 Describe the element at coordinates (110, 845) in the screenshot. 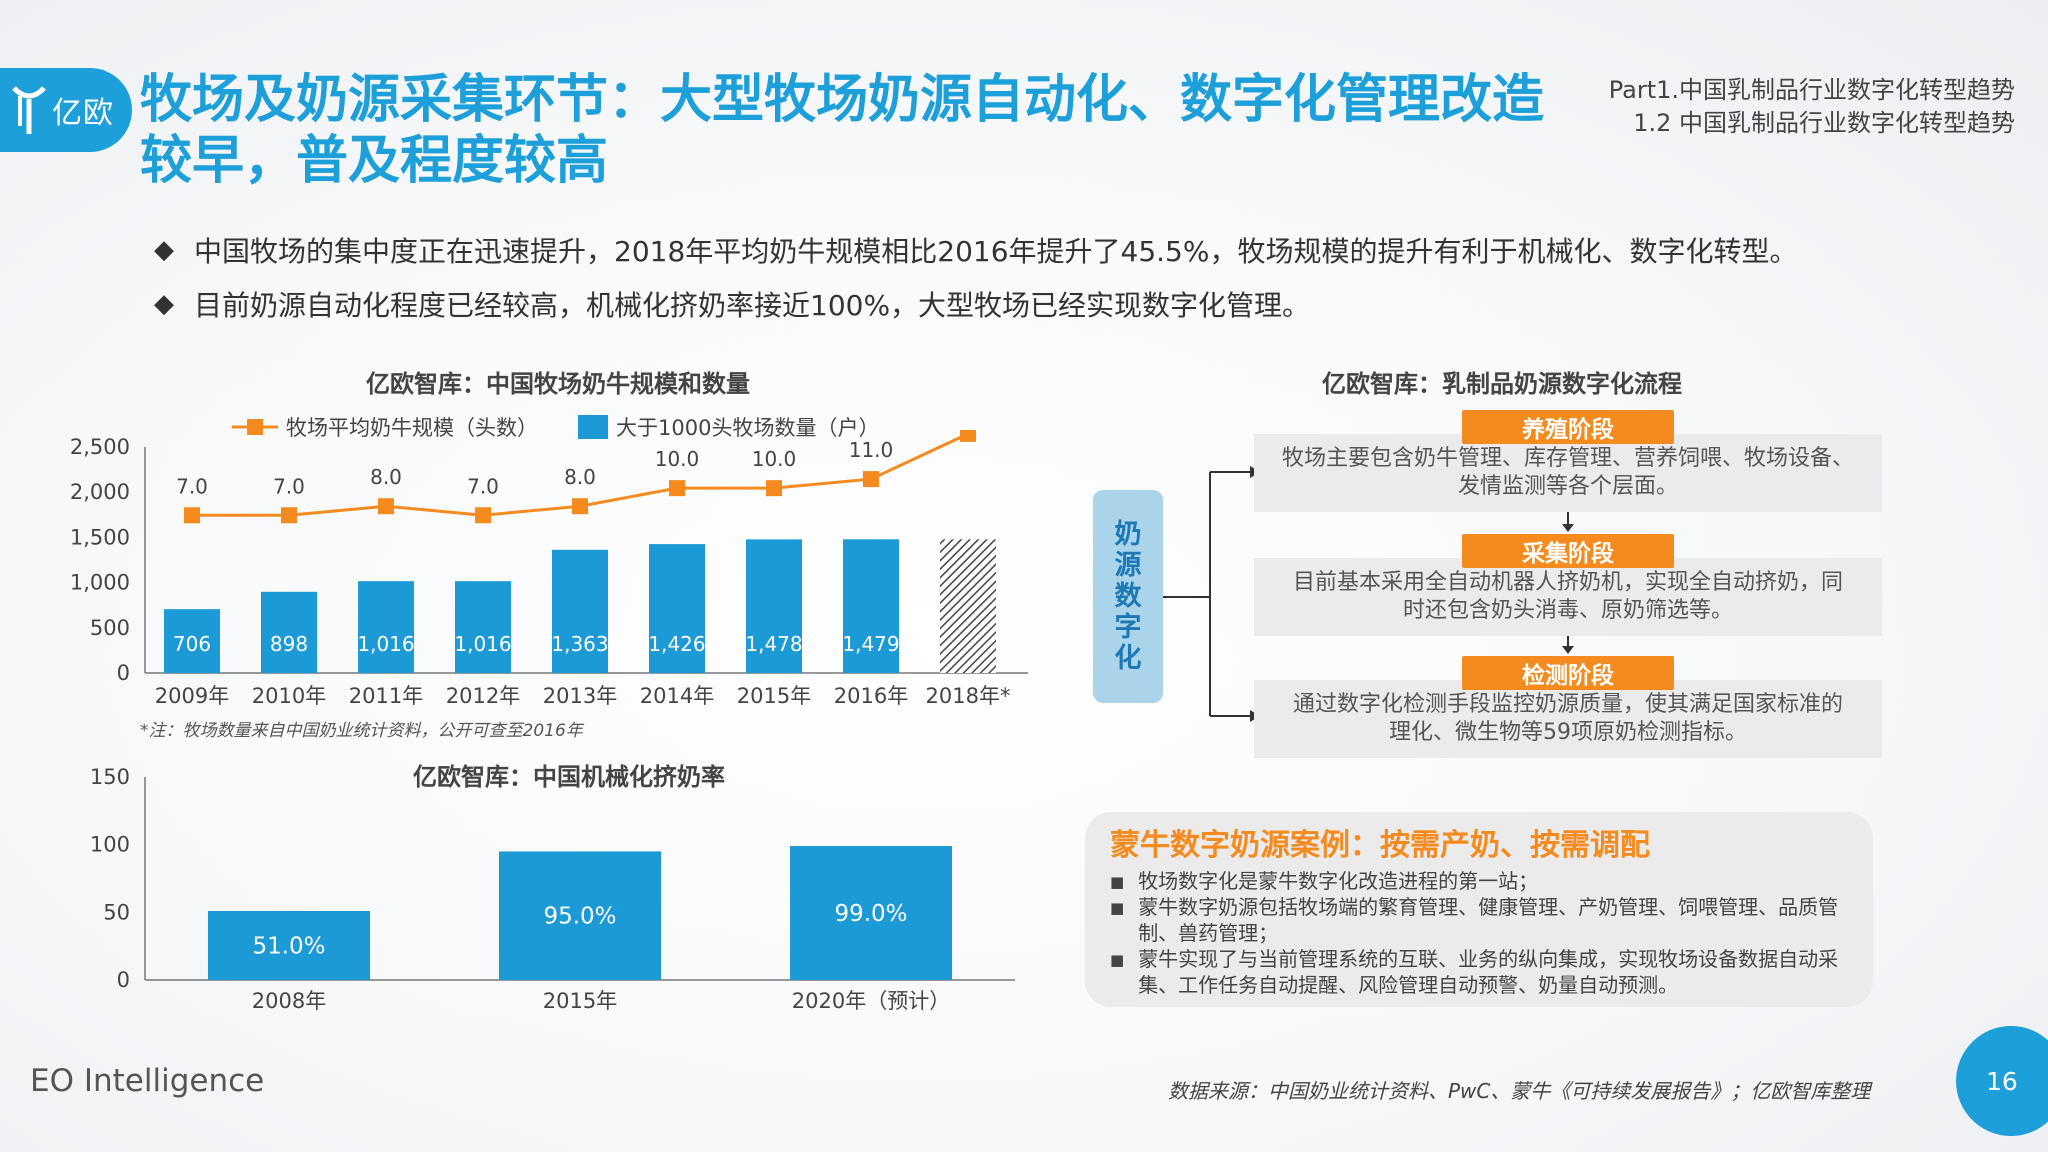

I see `y-tick-label: 100` at that location.